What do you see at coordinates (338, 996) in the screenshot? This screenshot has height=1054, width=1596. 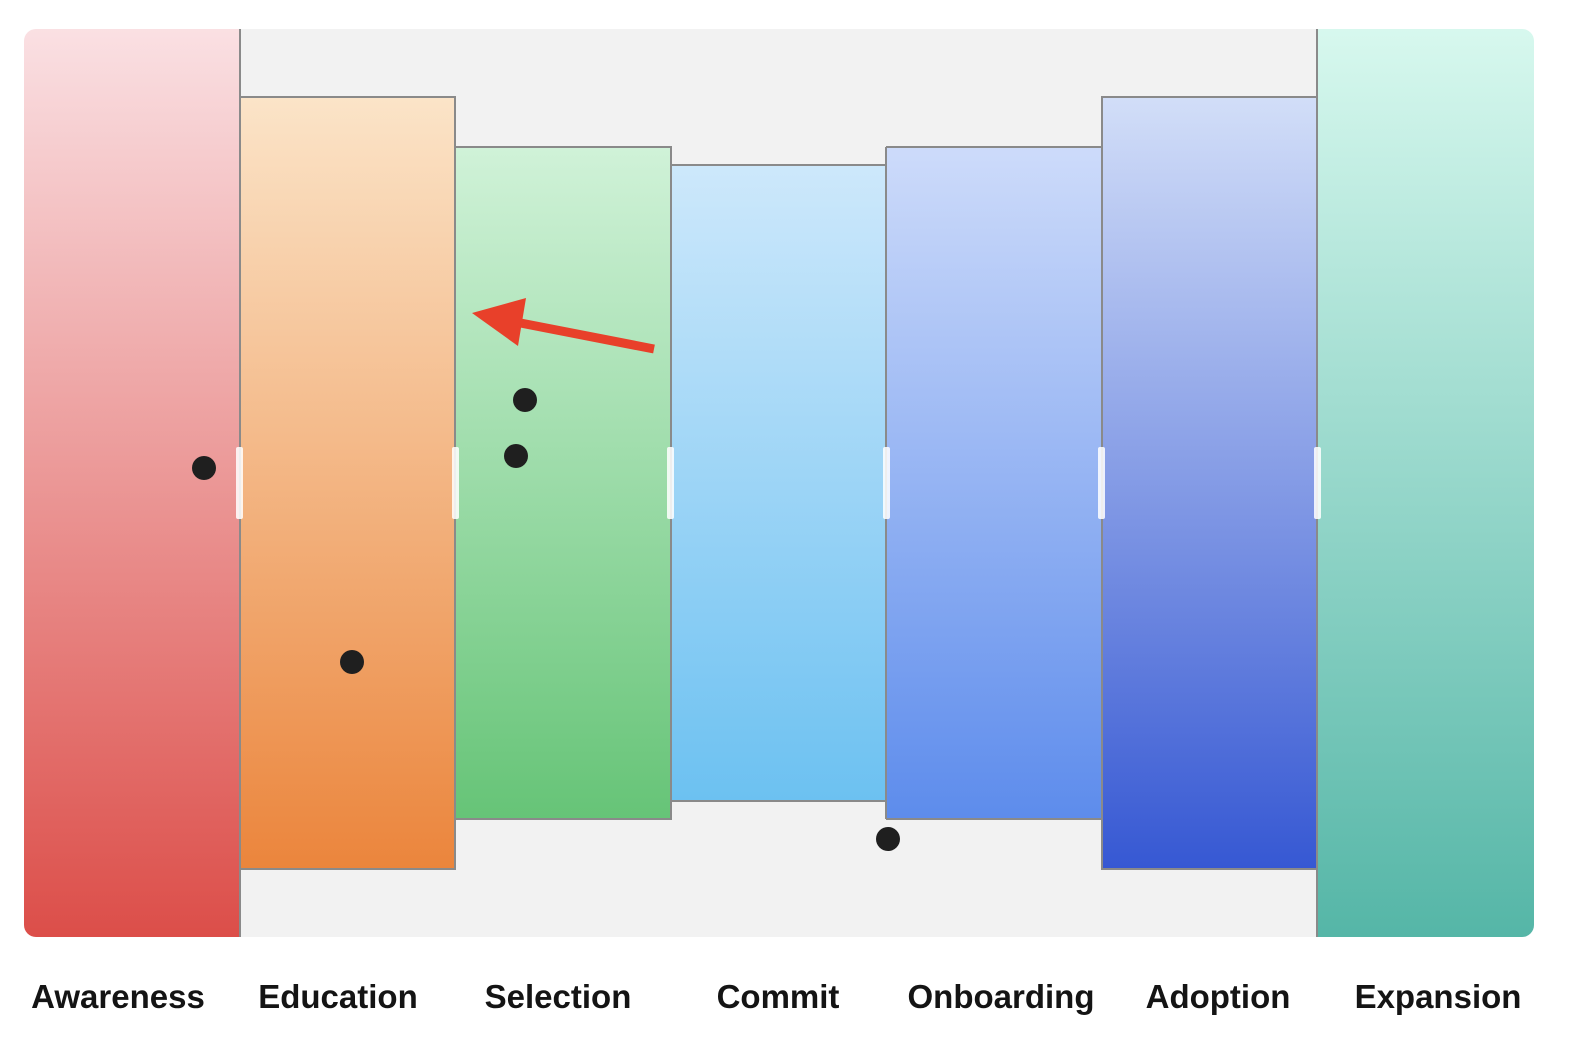 I see `stage-label-education: Education` at bounding box center [338, 996].